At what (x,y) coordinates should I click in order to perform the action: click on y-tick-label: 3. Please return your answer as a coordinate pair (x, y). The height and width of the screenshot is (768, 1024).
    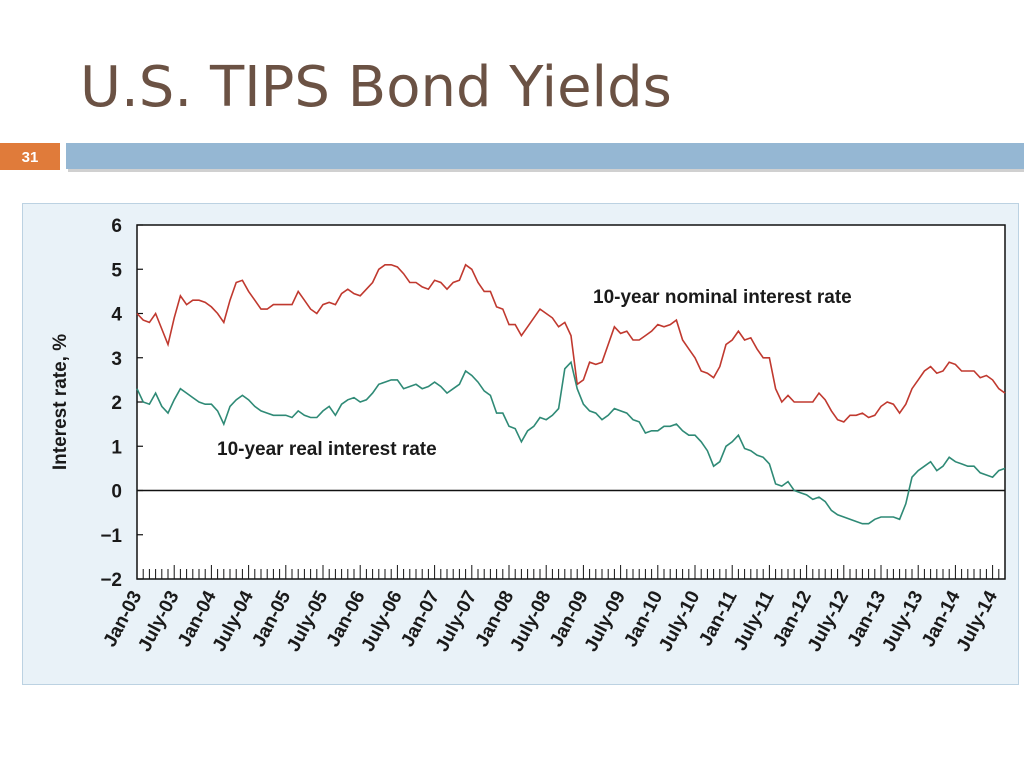
    Looking at the image, I should click on (116, 359).